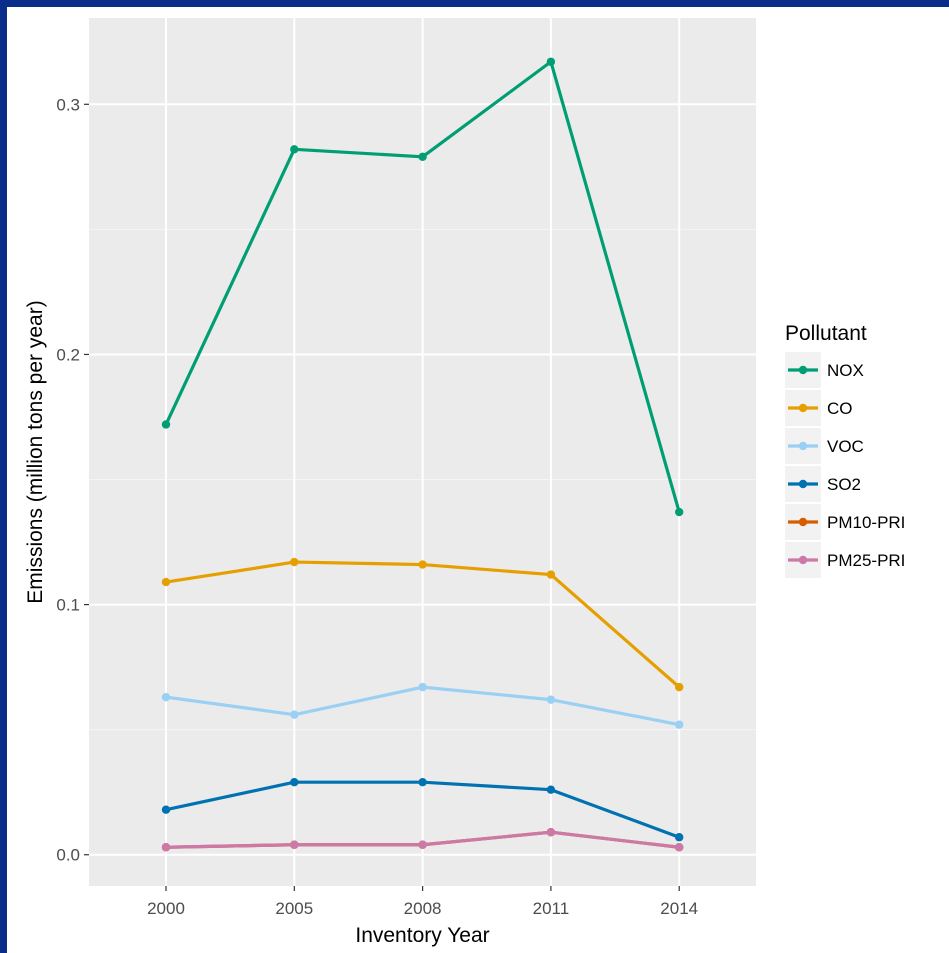 The image size is (949, 953). Describe the element at coordinates (845, 465) in the screenshot. I see `legend-items: NOX CO VOC SO2 PM10-PRI PM25-PRI` at that location.